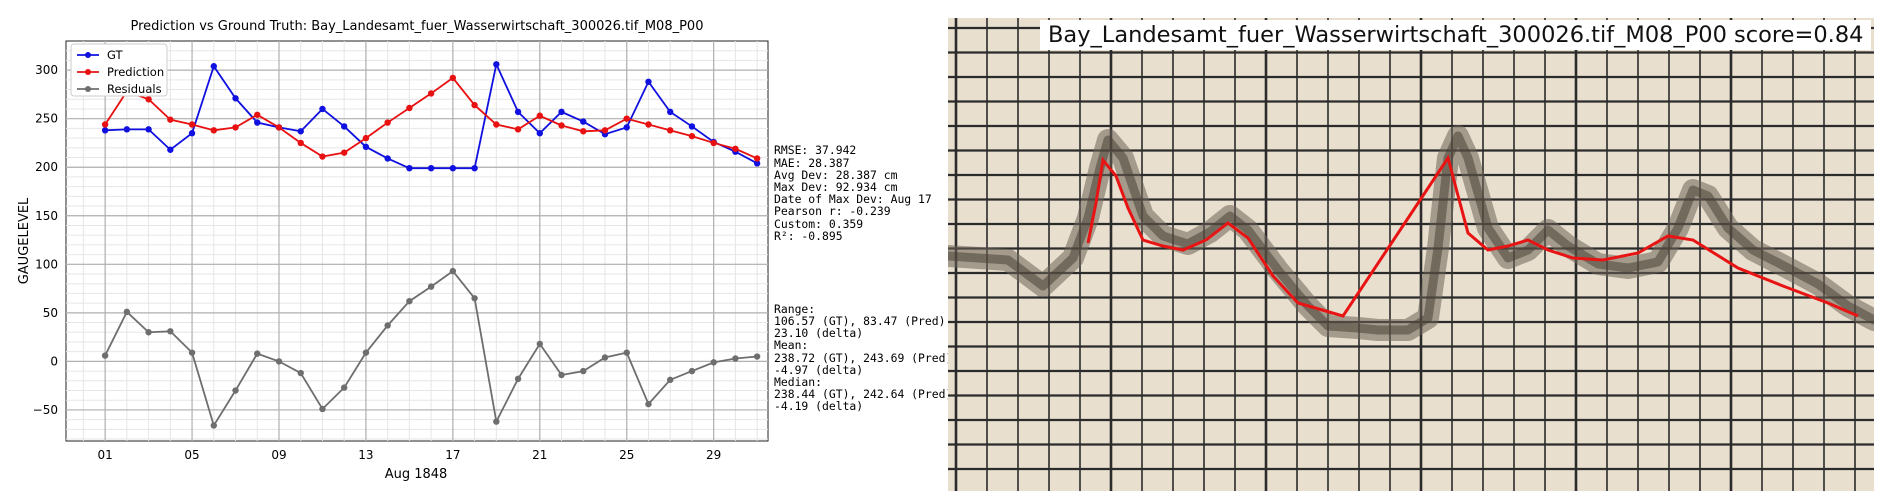  I want to click on x-tick-label: 29, so click(713, 455).